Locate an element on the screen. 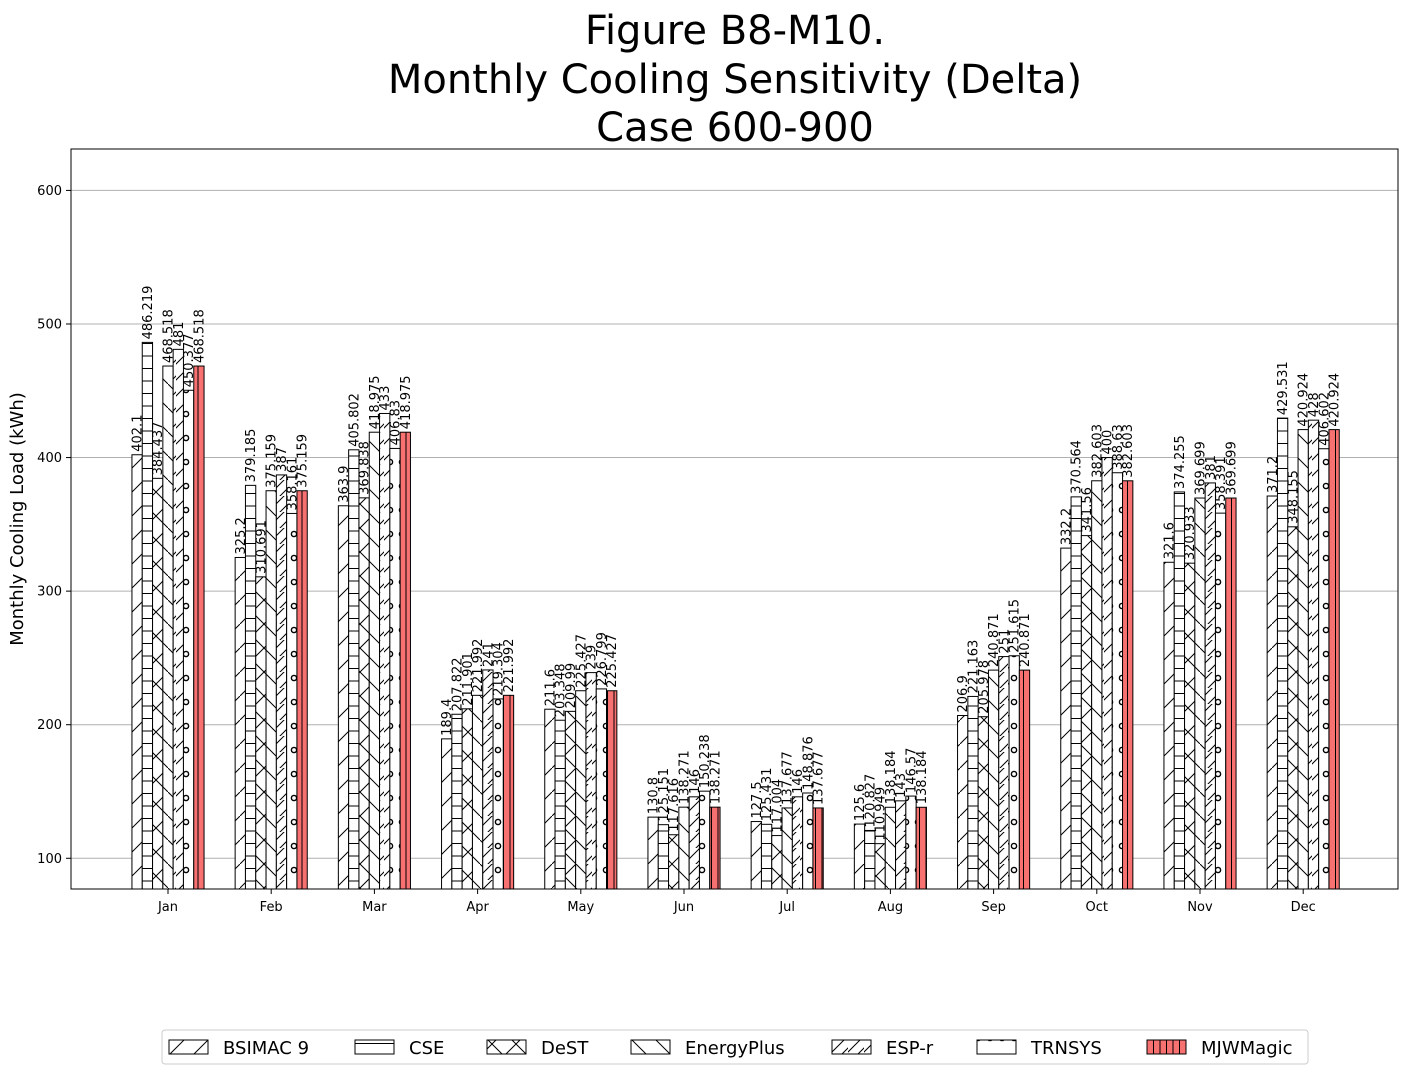 This screenshot has width=1407, height=1079. data-label: 310.691 is located at coordinates (261, 547).